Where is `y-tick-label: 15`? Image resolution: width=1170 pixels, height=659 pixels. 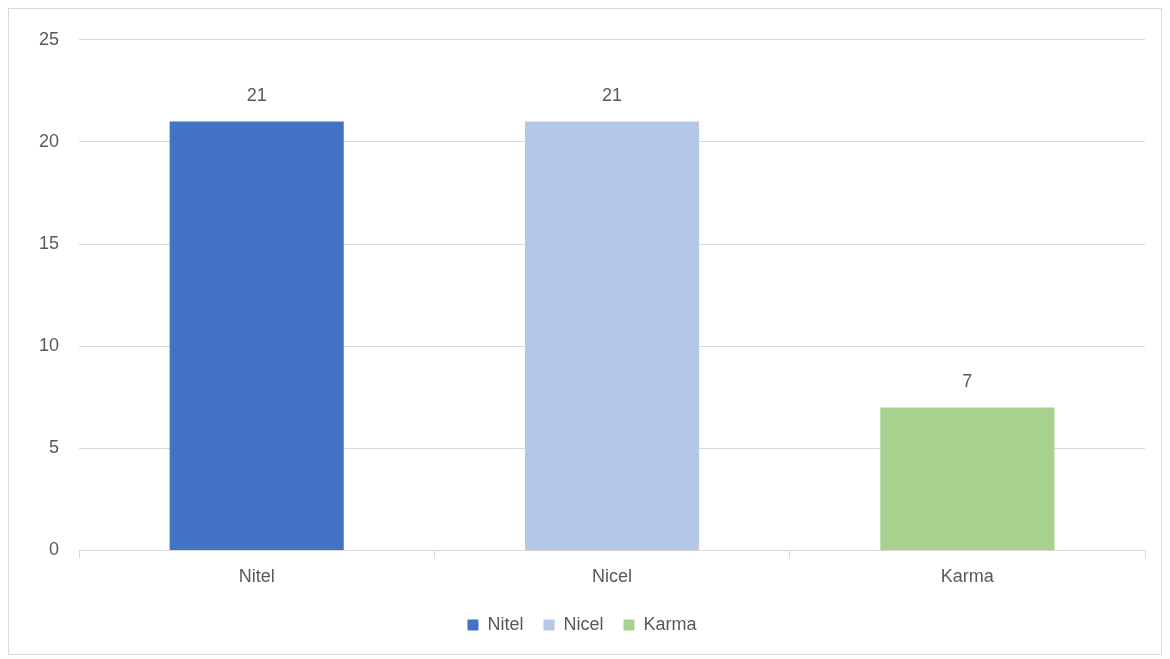 y-tick-label: 15 is located at coordinates (49, 243).